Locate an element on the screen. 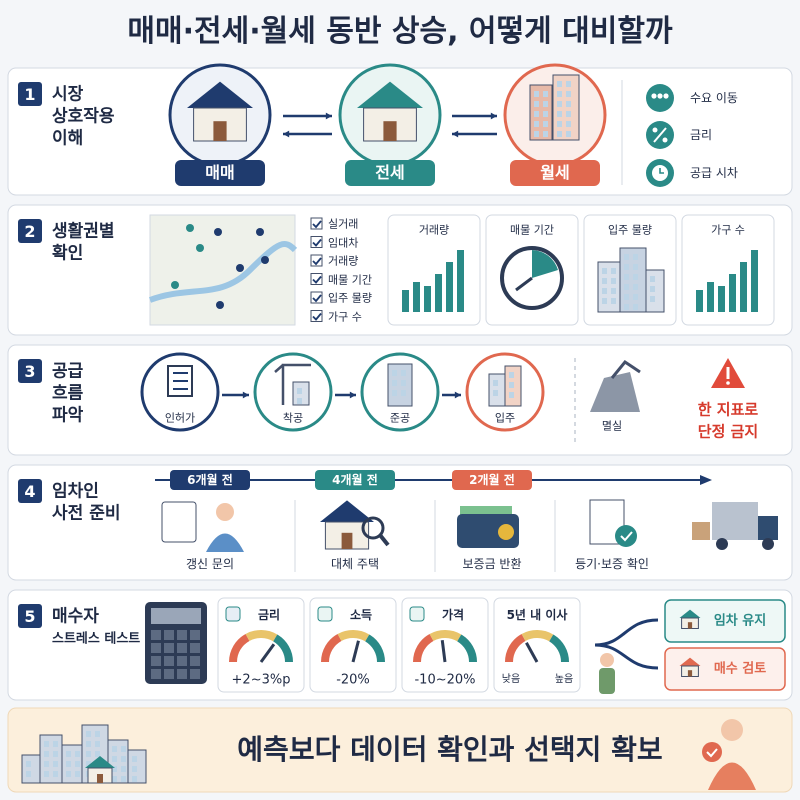 The width and height of the screenshot is (800, 800). timeline-pill is located at coordinates (210, 480).